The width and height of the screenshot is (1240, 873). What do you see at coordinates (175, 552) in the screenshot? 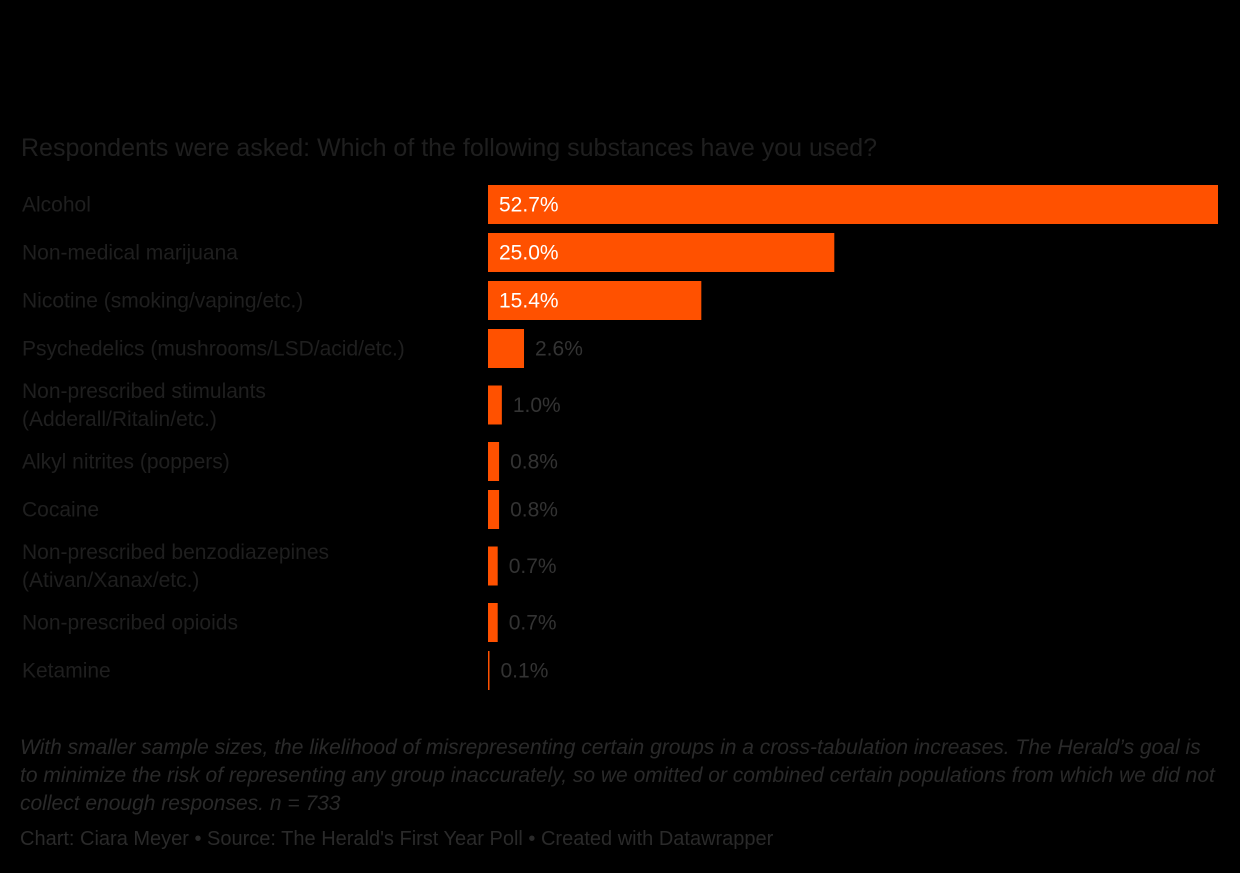
I see `category-label: Non-prescribed benzodiazepines` at bounding box center [175, 552].